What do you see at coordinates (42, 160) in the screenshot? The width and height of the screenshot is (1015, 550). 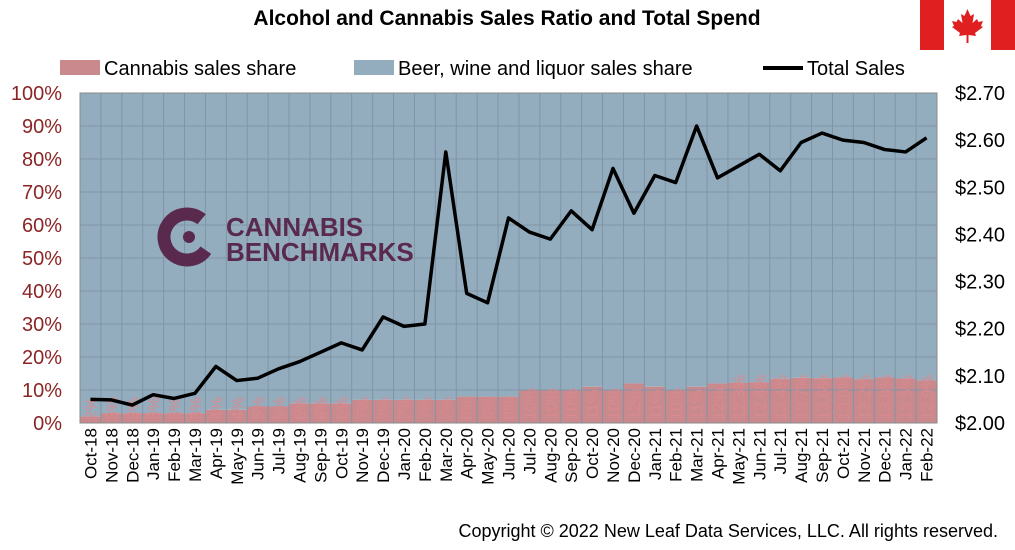 I see `y-left-tick-label: 80%` at bounding box center [42, 160].